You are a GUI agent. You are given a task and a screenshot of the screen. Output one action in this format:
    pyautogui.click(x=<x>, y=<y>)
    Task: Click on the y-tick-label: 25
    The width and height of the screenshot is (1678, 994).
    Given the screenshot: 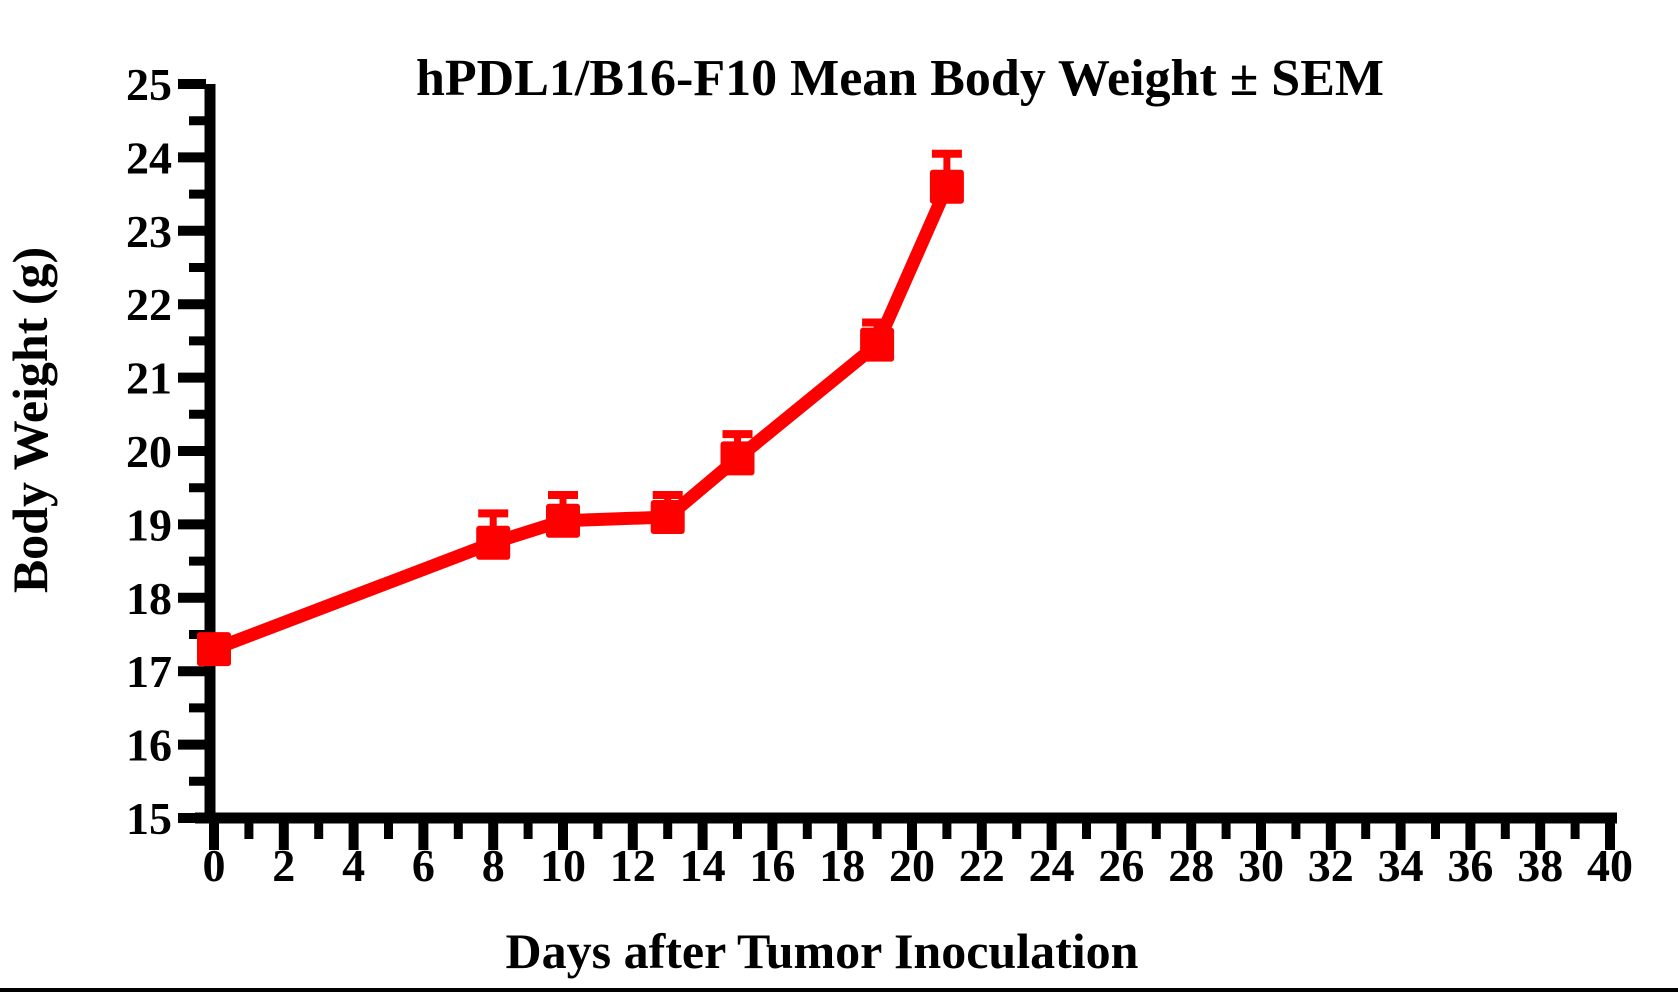 What is the action you would take?
    pyautogui.click(x=149, y=84)
    